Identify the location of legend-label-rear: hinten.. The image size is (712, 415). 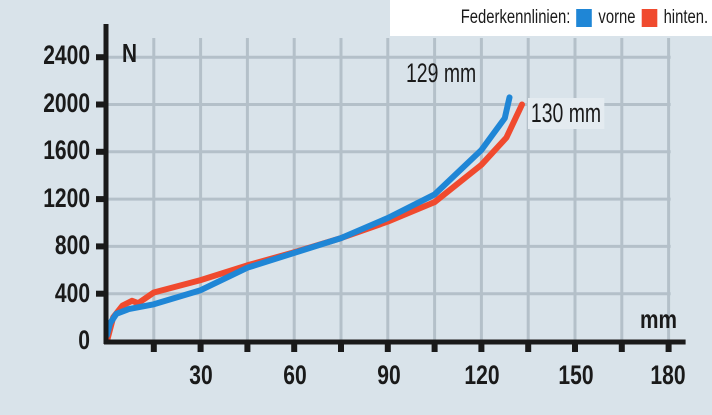
(685, 17).